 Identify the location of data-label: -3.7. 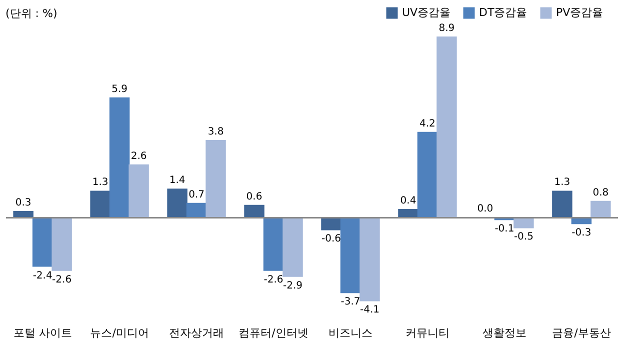
(350, 302).